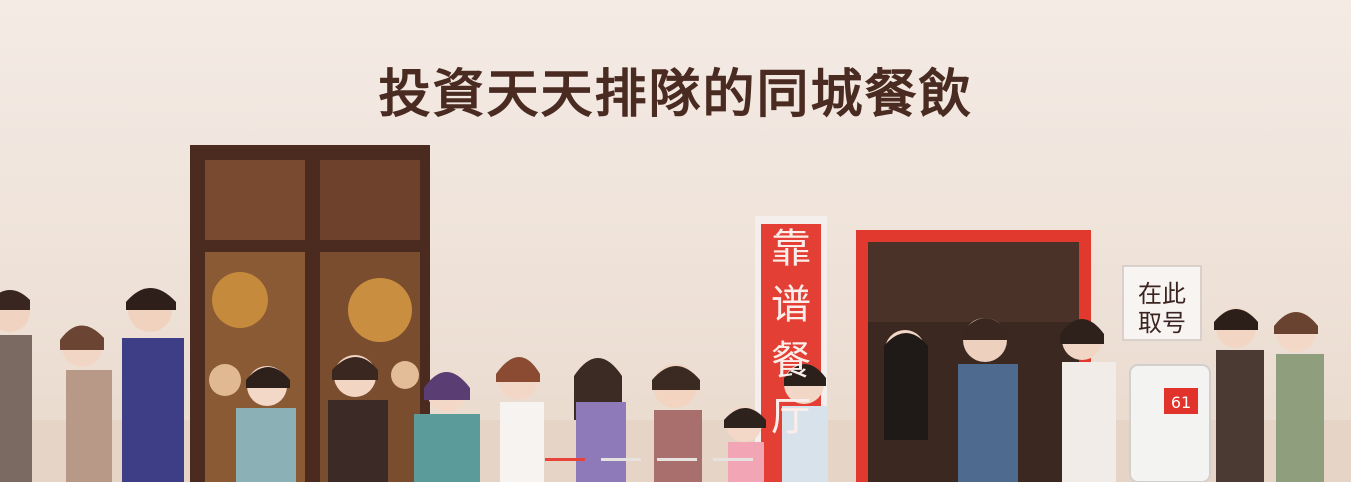 The width and height of the screenshot is (1351, 482). What do you see at coordinates (675, 94) in the screenshot?
I see `banner-title: 投資天天排隊的同城餐飲` at bounding box center [675, 94].